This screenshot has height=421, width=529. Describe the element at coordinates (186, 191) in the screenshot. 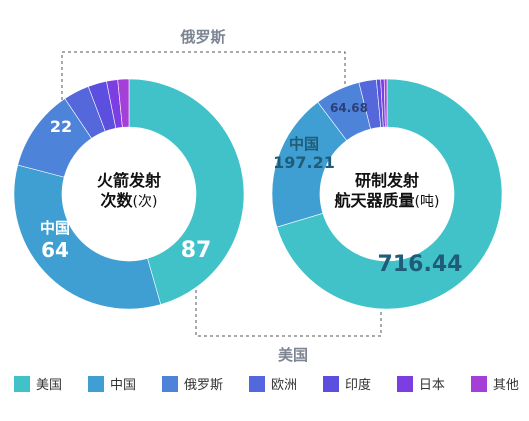

I see `slice-美国` at that location.